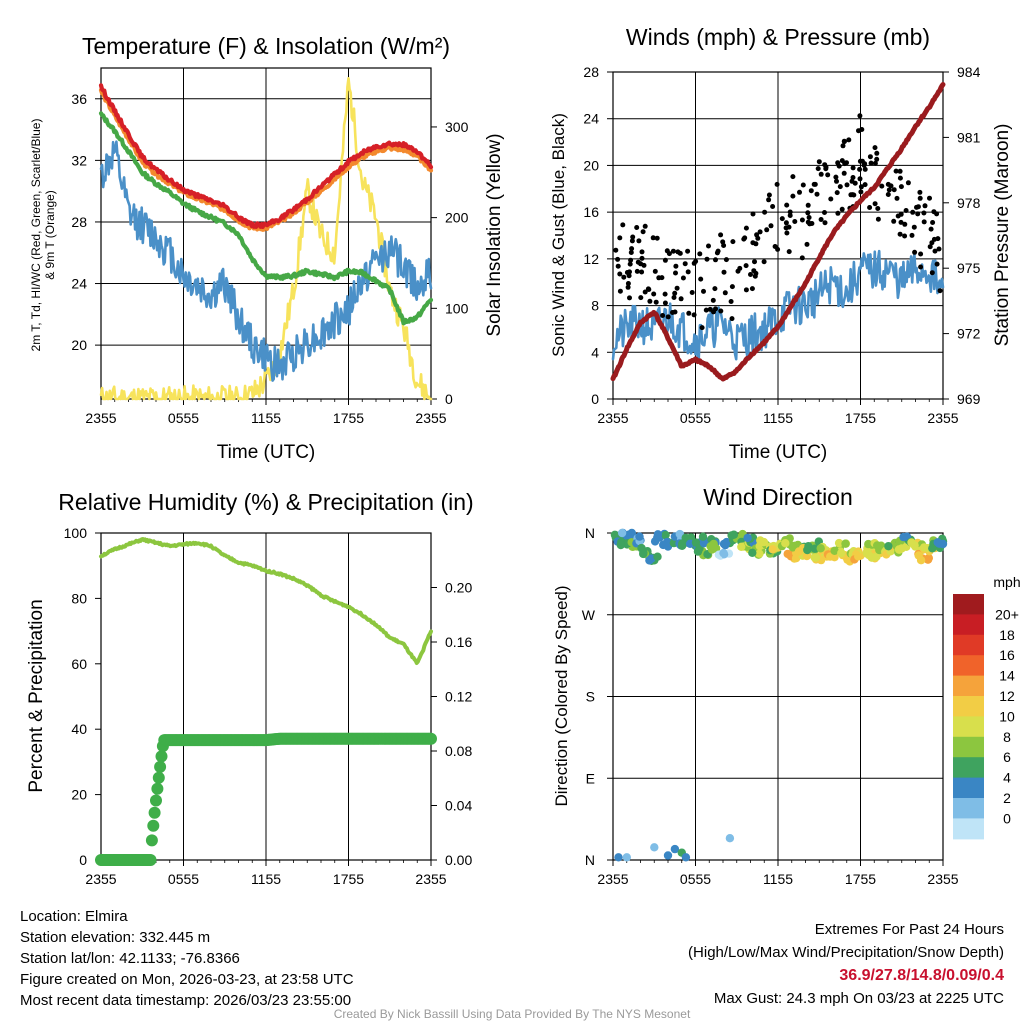 The image size is (1024, 1024). What do you see at coordinates (457, 127) in the screenshot?
I see `temp-y2tick-label: 300` at bounding box center [457, 127].